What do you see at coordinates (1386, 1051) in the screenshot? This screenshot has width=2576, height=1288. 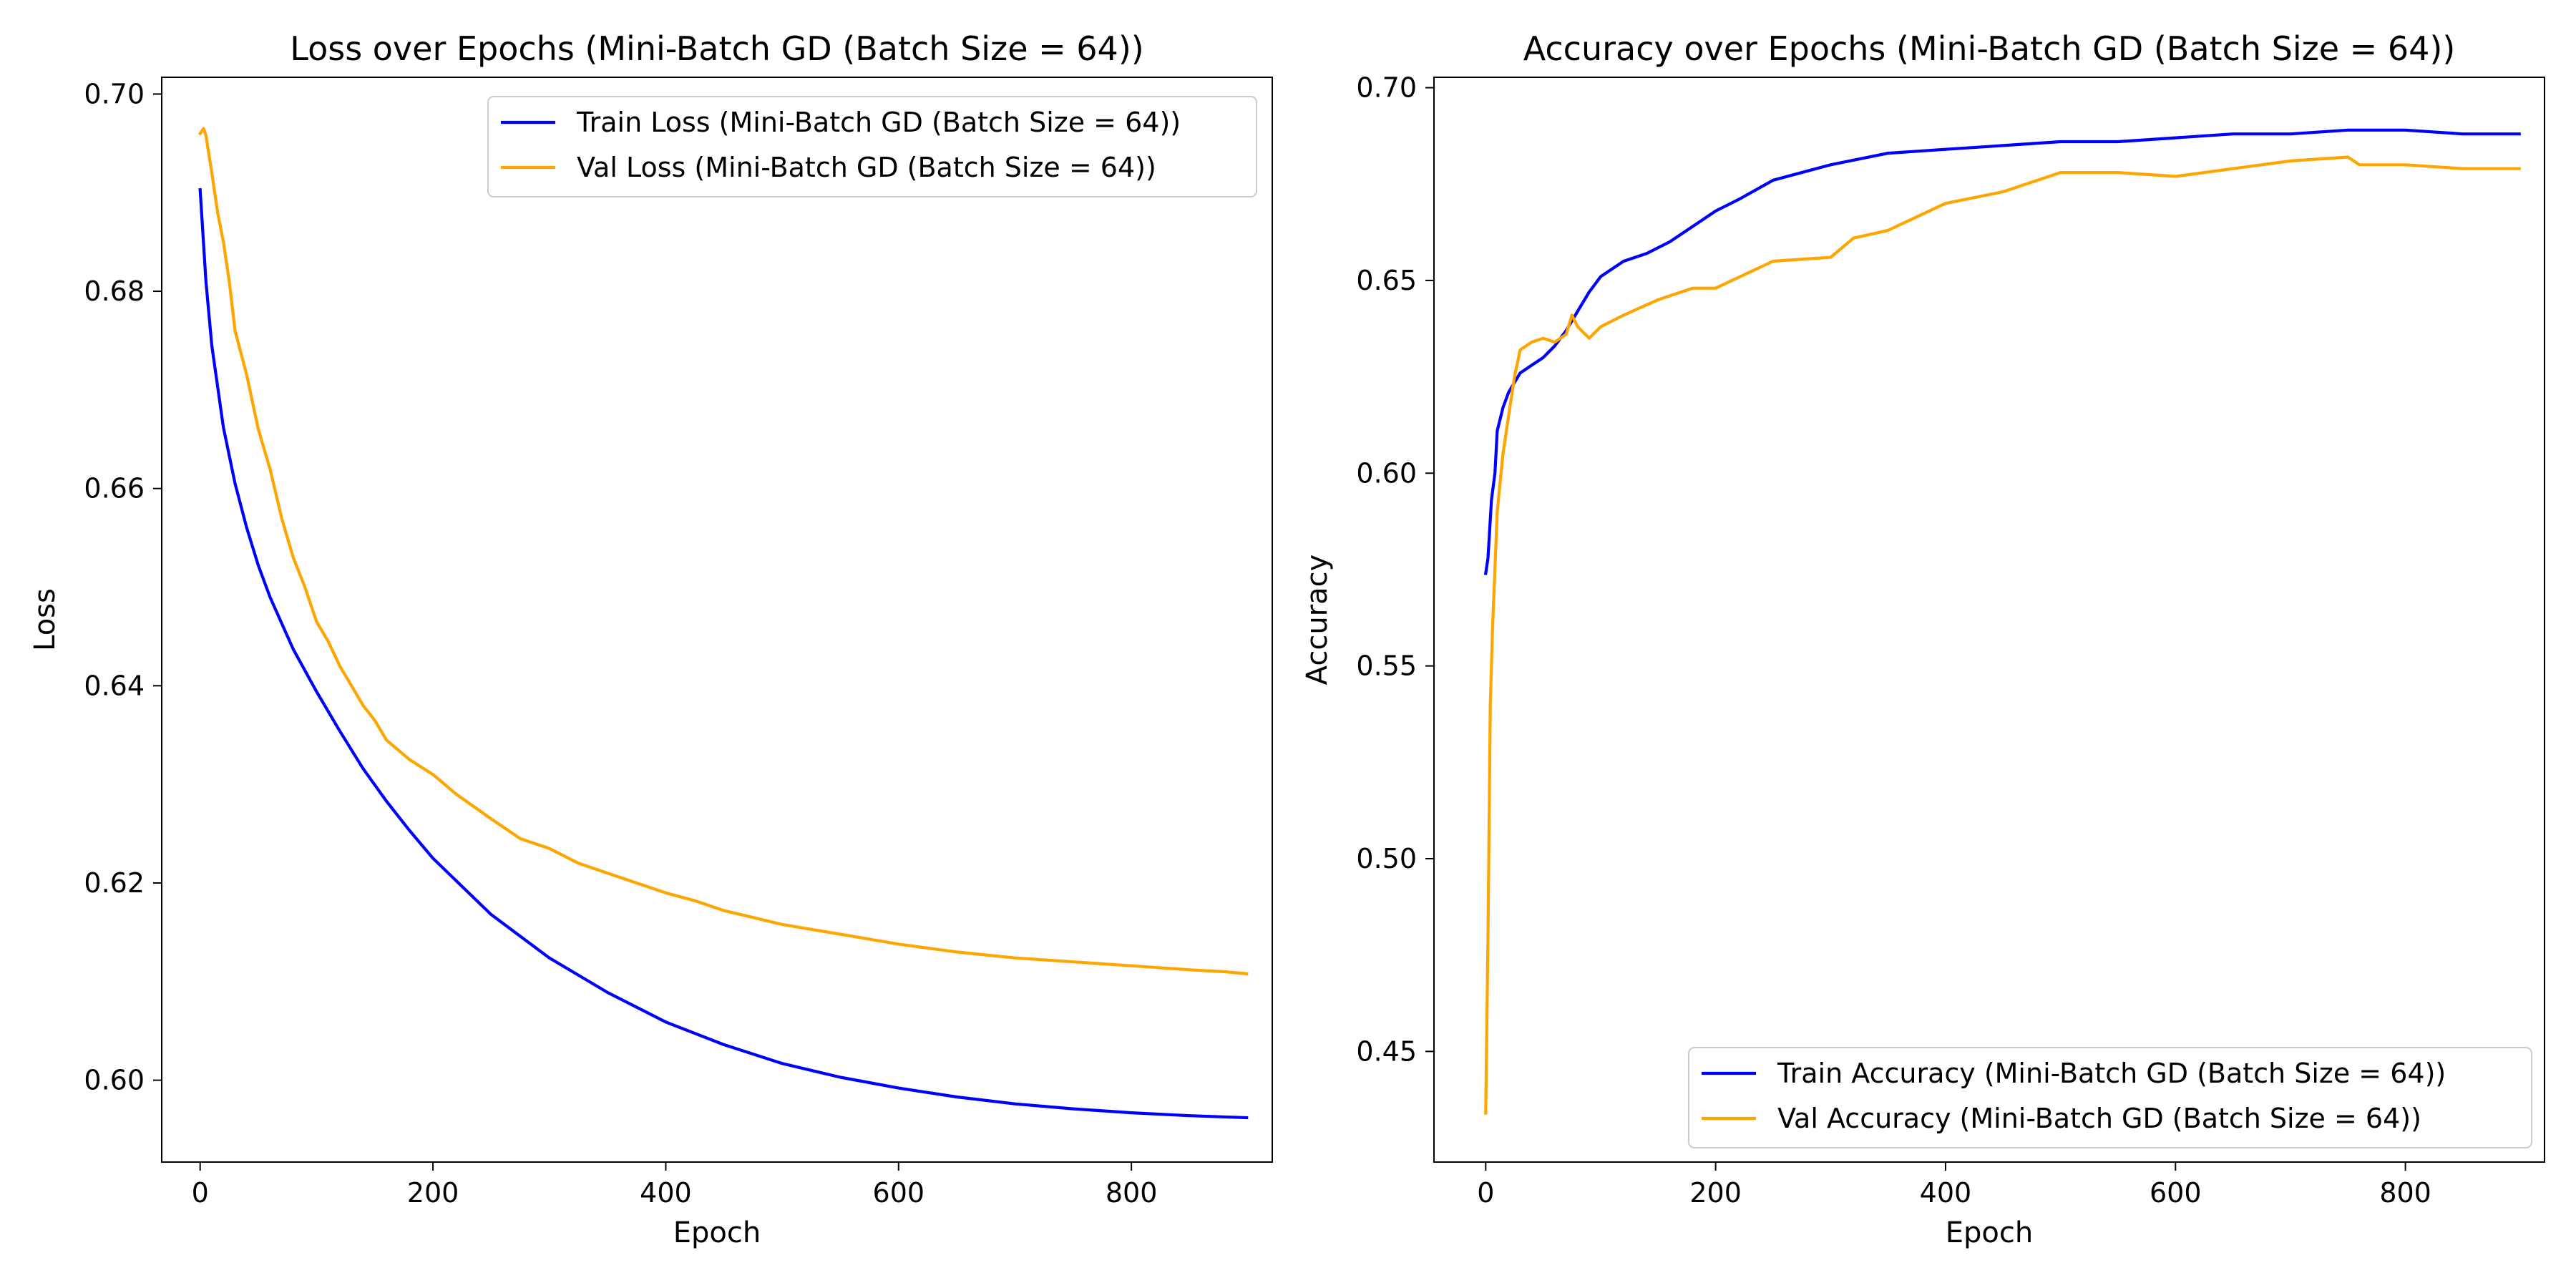 I see `y-tick-label: 0.45` at bounding box center [1386, 1051].